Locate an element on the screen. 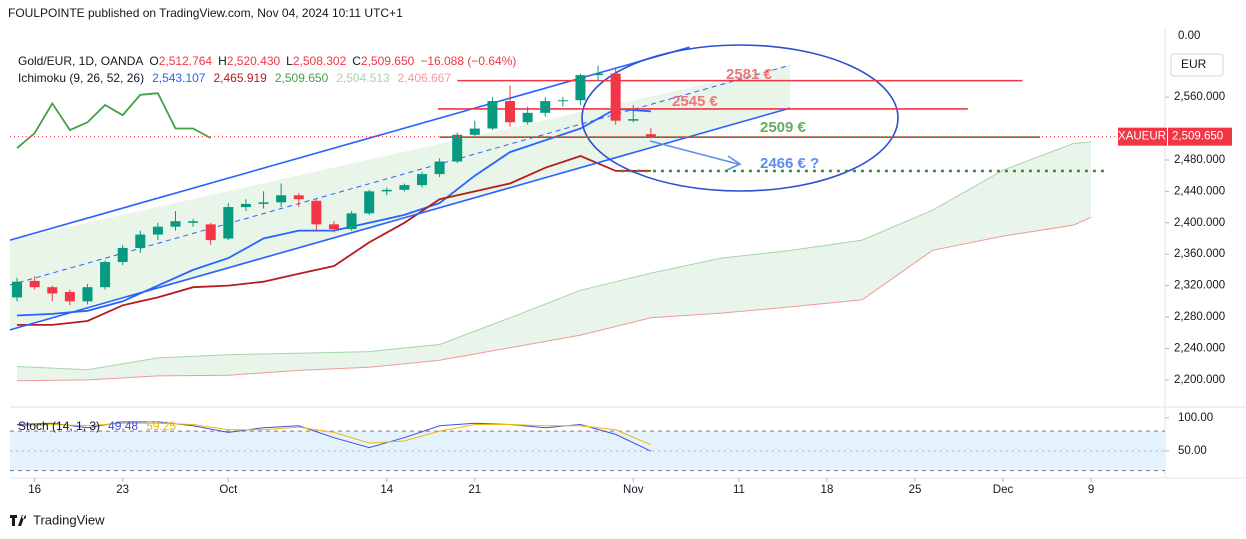 The width and height of the screenshot is (1246, 539). ellipse-drawing is located at coordinates (740, 118).